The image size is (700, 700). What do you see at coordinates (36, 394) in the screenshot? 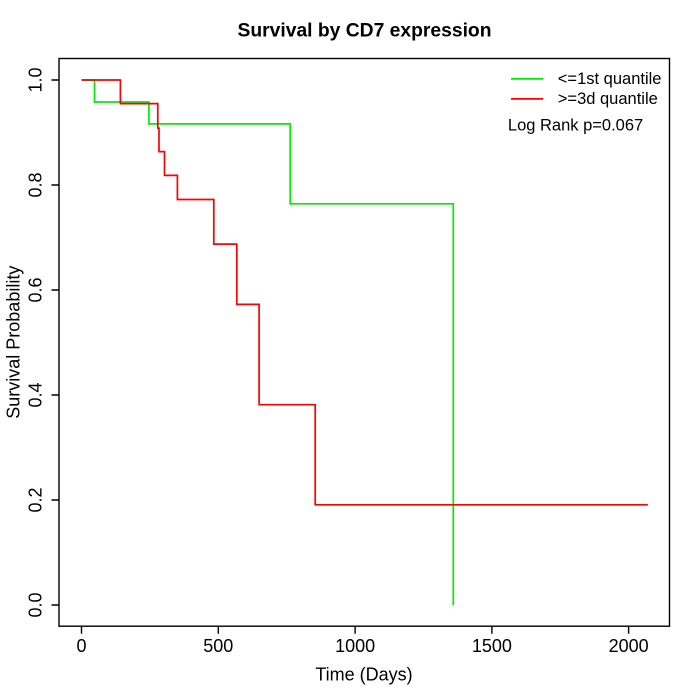
I see `svg-text: 0.4` at bounding box center [36, 394].